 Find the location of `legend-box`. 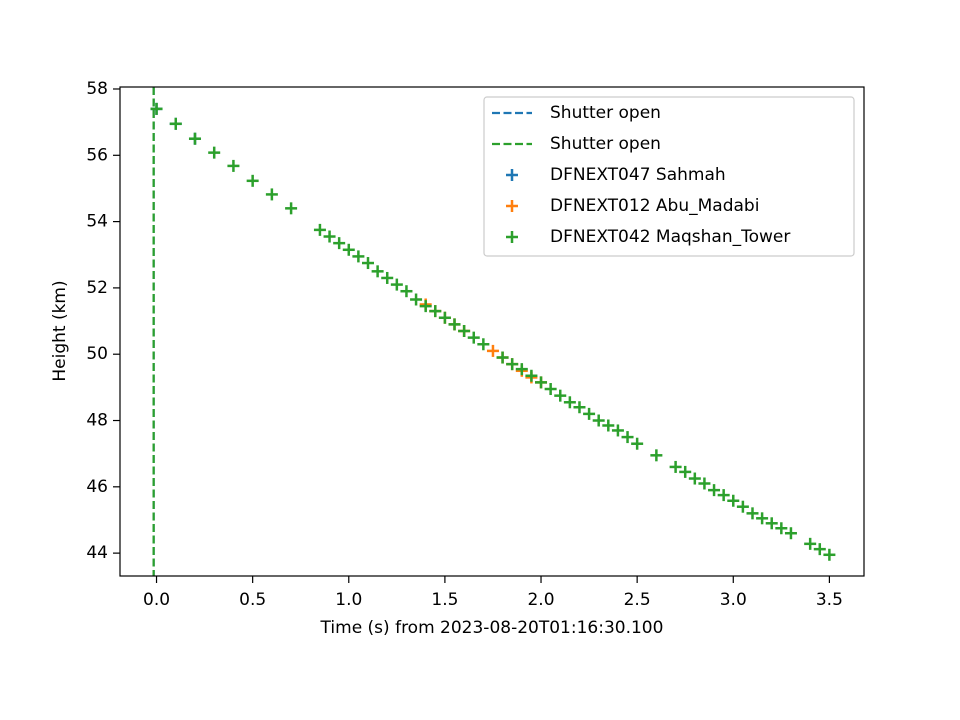

legend-box is located at coordinates (669, 176).